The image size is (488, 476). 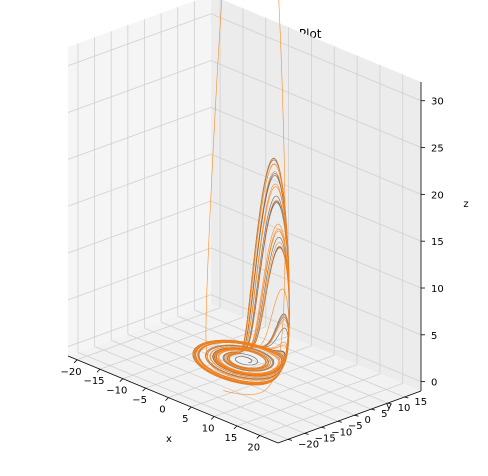 I want to click on y-axis-label: y, so click(x=389, y=406).